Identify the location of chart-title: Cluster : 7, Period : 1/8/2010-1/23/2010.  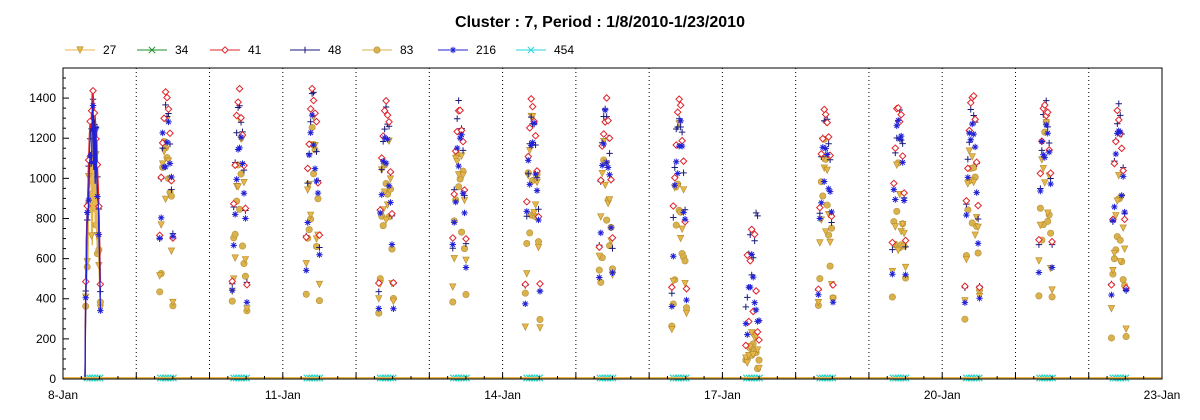
(600, 22).